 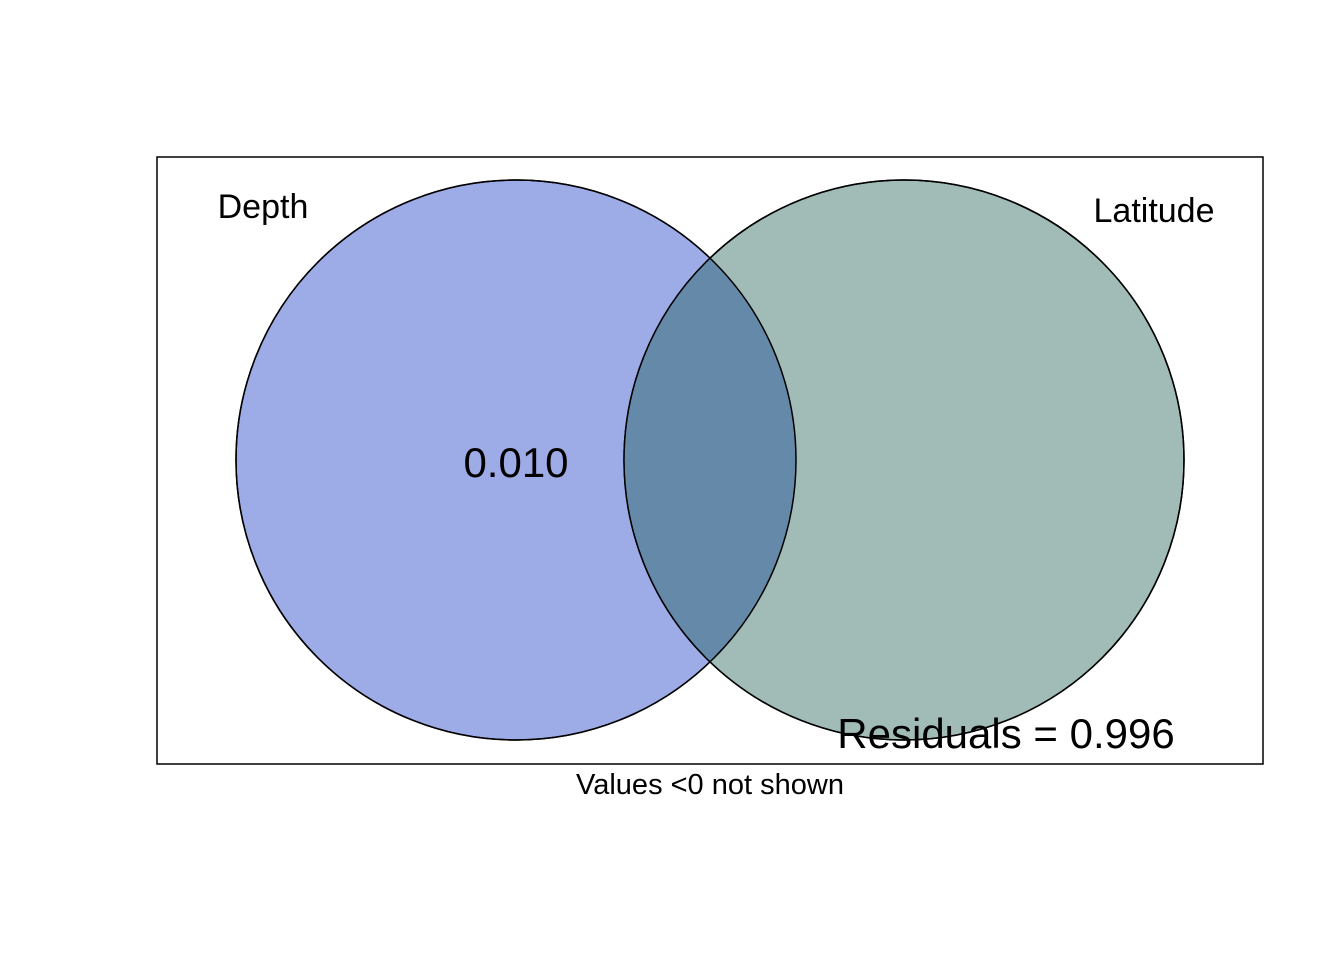 What do you see at coordinates (1005, 733) in the screenshot?
I see `residuals-label: Residuals = 0.996` at bounding box center [1005, 733].